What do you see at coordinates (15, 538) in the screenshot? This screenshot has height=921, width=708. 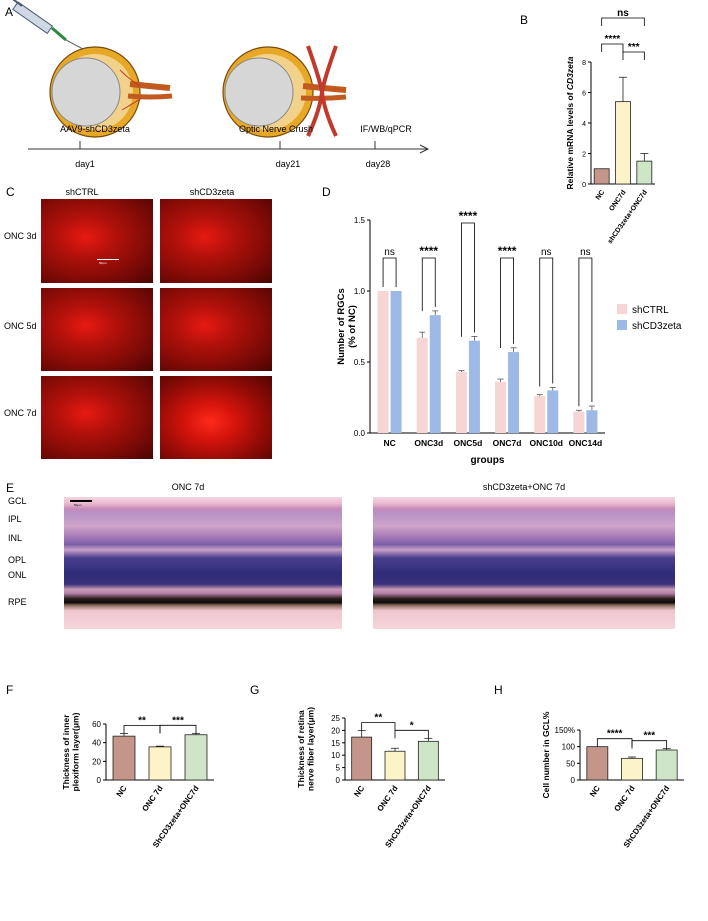 I see `layer-label-inl: INL` at bounding box center [15, 538].